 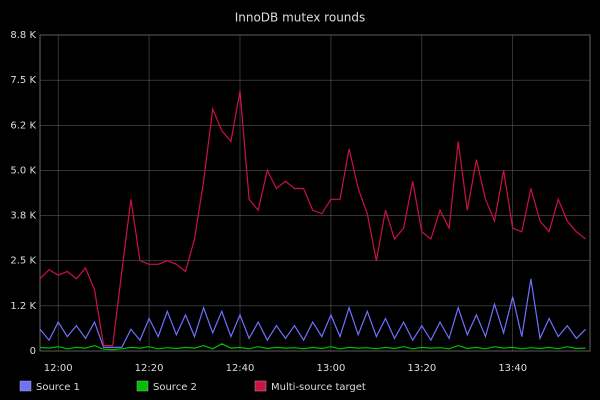 What do you see at coordinates (318, 387) in the screenshot?
I see `legend-label: Multi-source target` at bounding box center [318, 387].